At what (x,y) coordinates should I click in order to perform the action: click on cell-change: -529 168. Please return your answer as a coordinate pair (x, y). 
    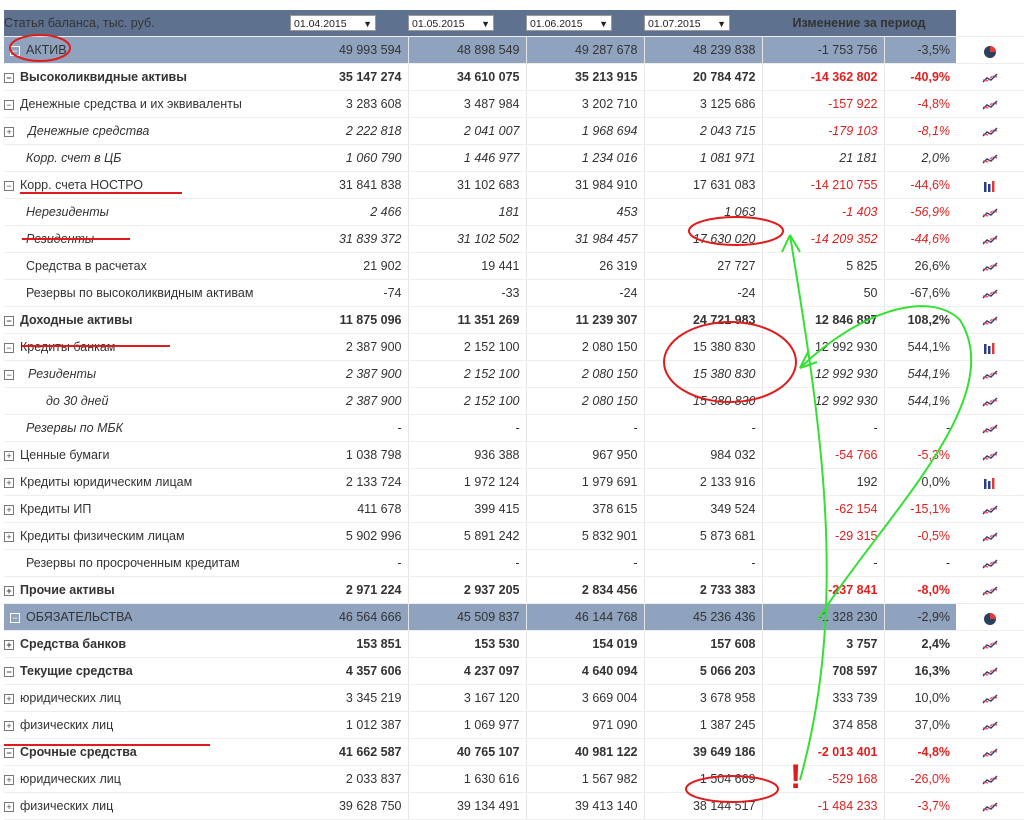
    Looking at the image, I should click on (823, 779).